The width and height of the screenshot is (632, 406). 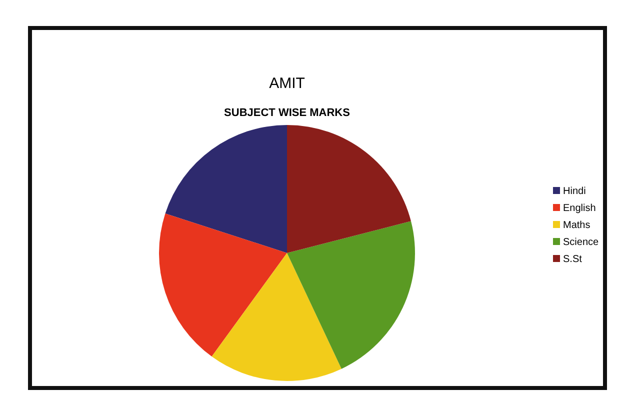 I want to click on chart-title: AMIT, so click(x=287, y=83).